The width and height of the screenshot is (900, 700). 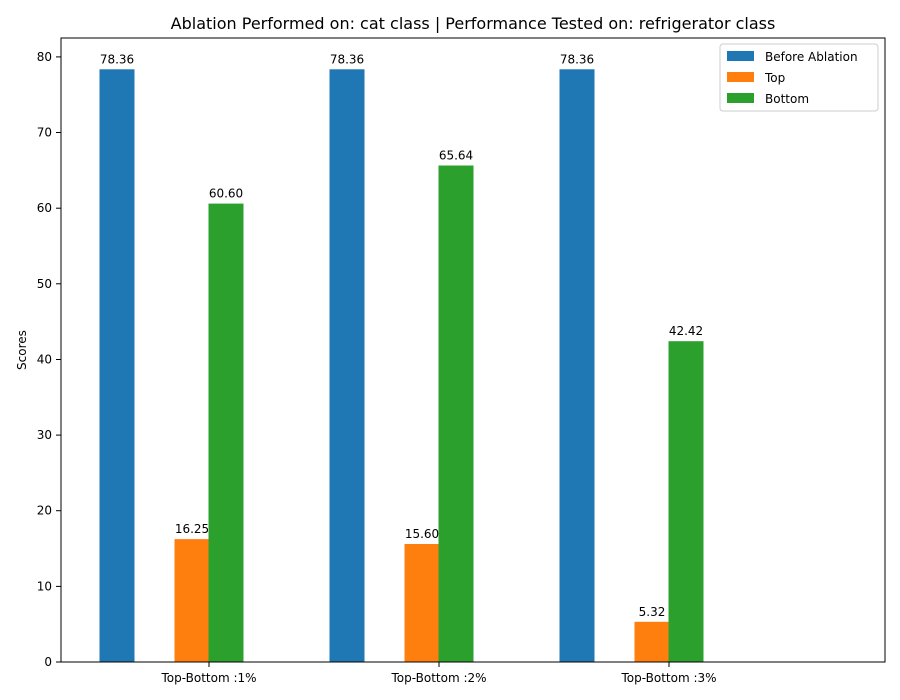 I want to click on legend-label-2: Bottom, so click(x=787, y=99).